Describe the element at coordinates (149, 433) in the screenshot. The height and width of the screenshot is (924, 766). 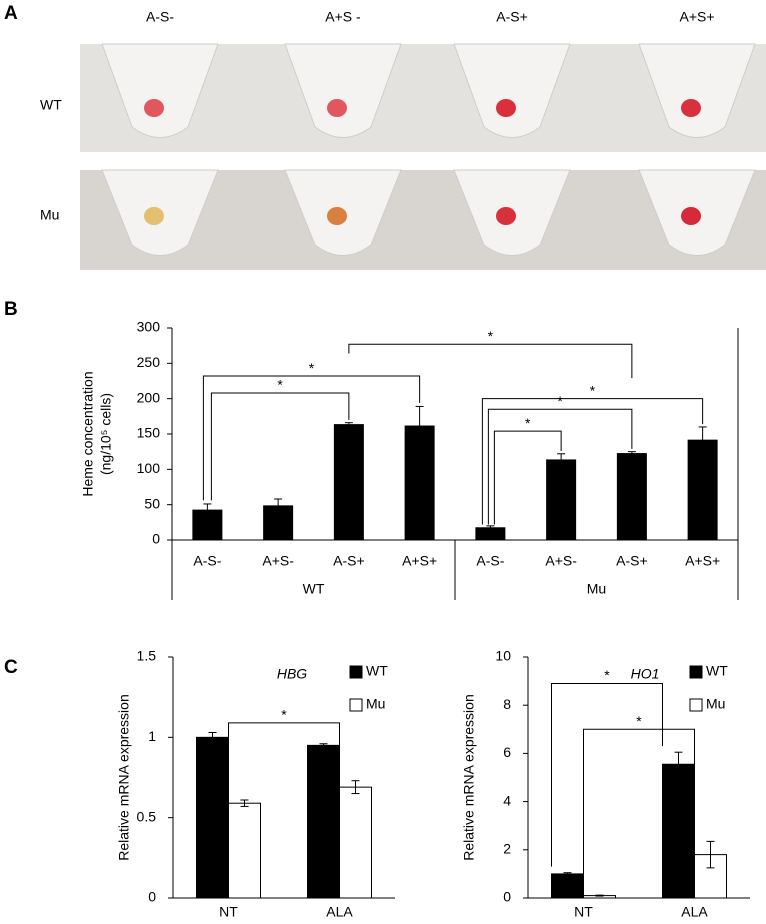
I see `y-tick-label: 150` at that location.